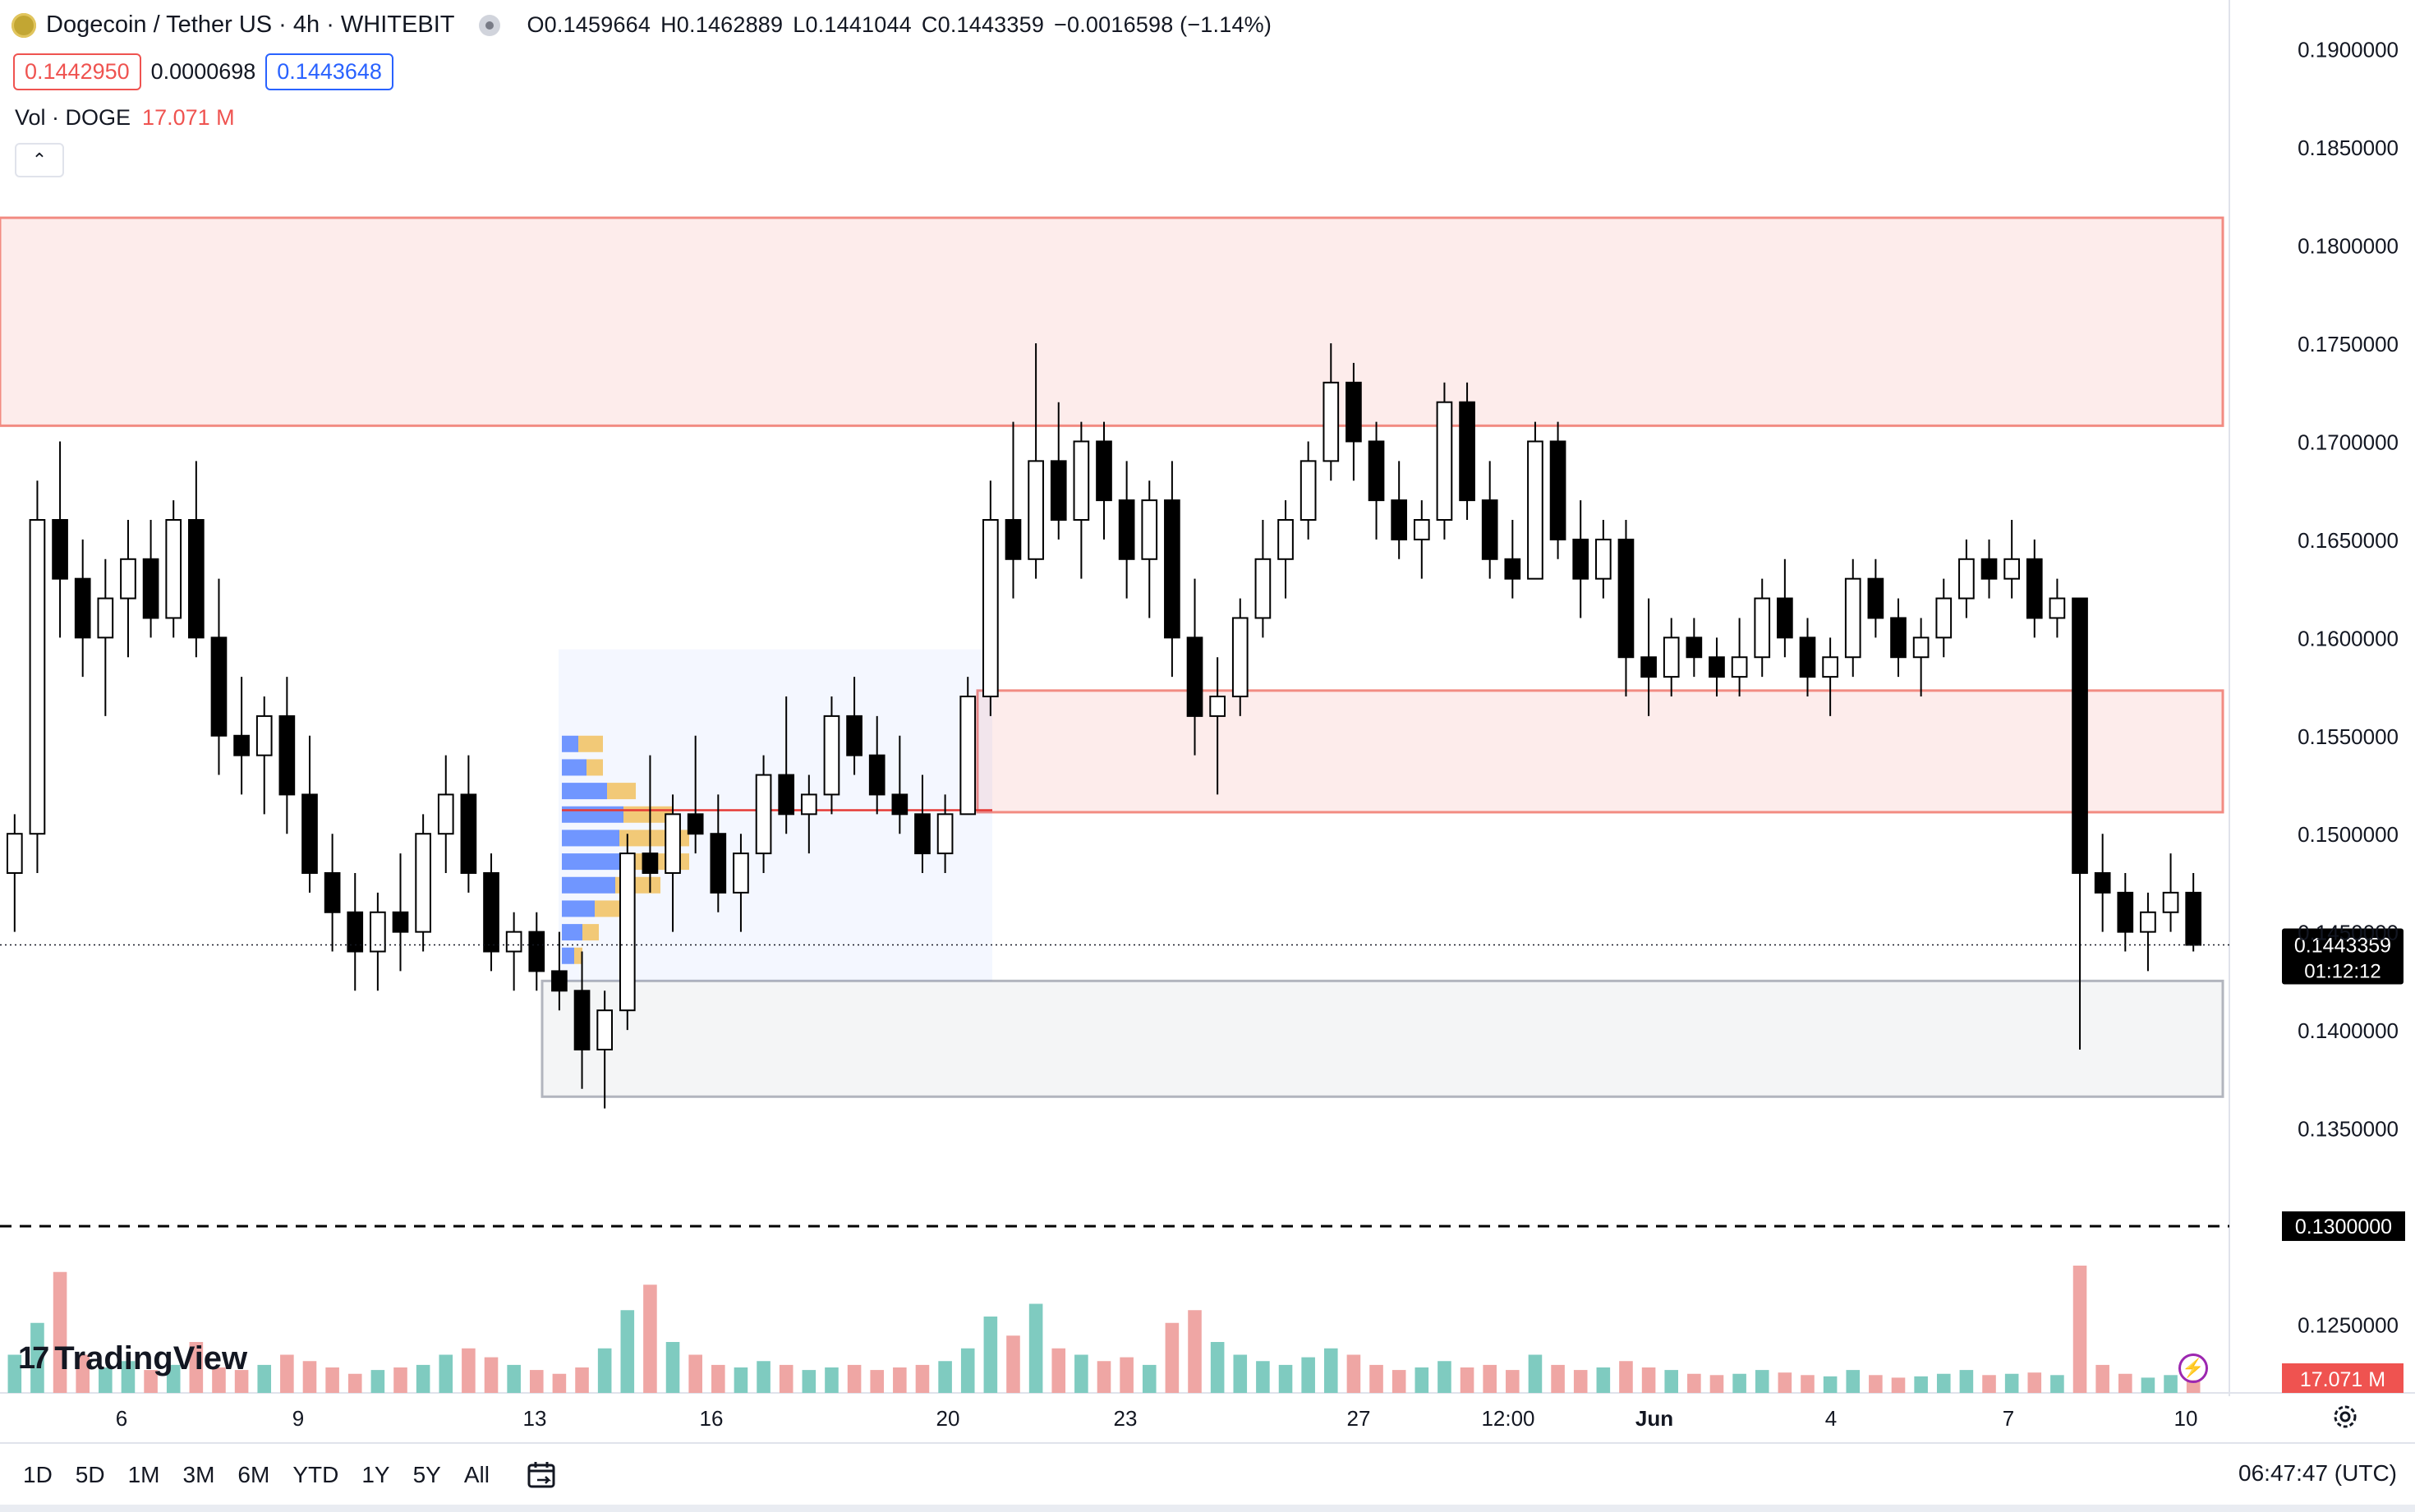 The image size is (2415, 1512). I want to click on tradingview-logo-icon: 17, so click(33, 1358).